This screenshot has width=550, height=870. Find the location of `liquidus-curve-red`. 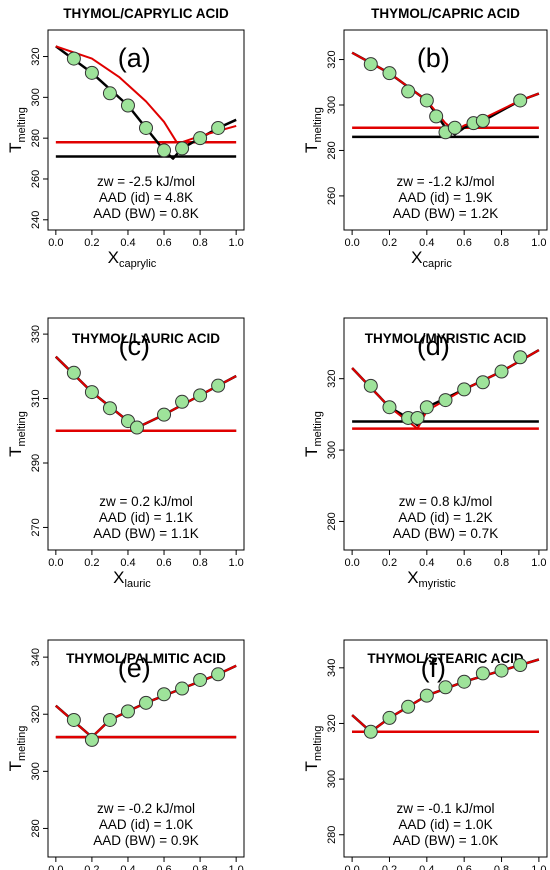

liquidus-curve-red is located at coordinates (445, 389).